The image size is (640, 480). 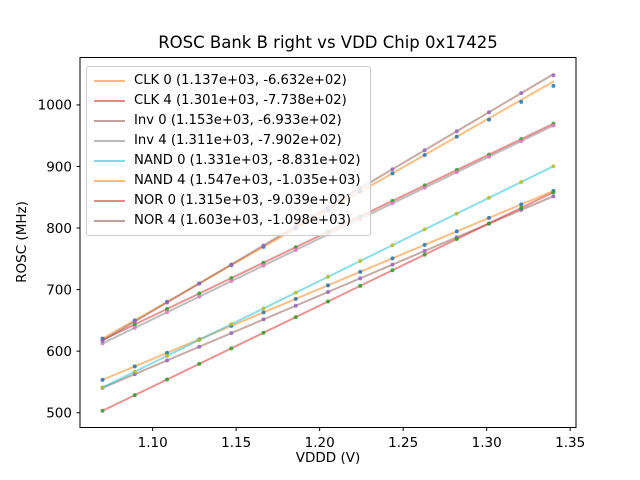 What do you see at coordinates (59, 290) in the screenshot?
I see `y-tick-label: 700` at bounding box center [59, 290].